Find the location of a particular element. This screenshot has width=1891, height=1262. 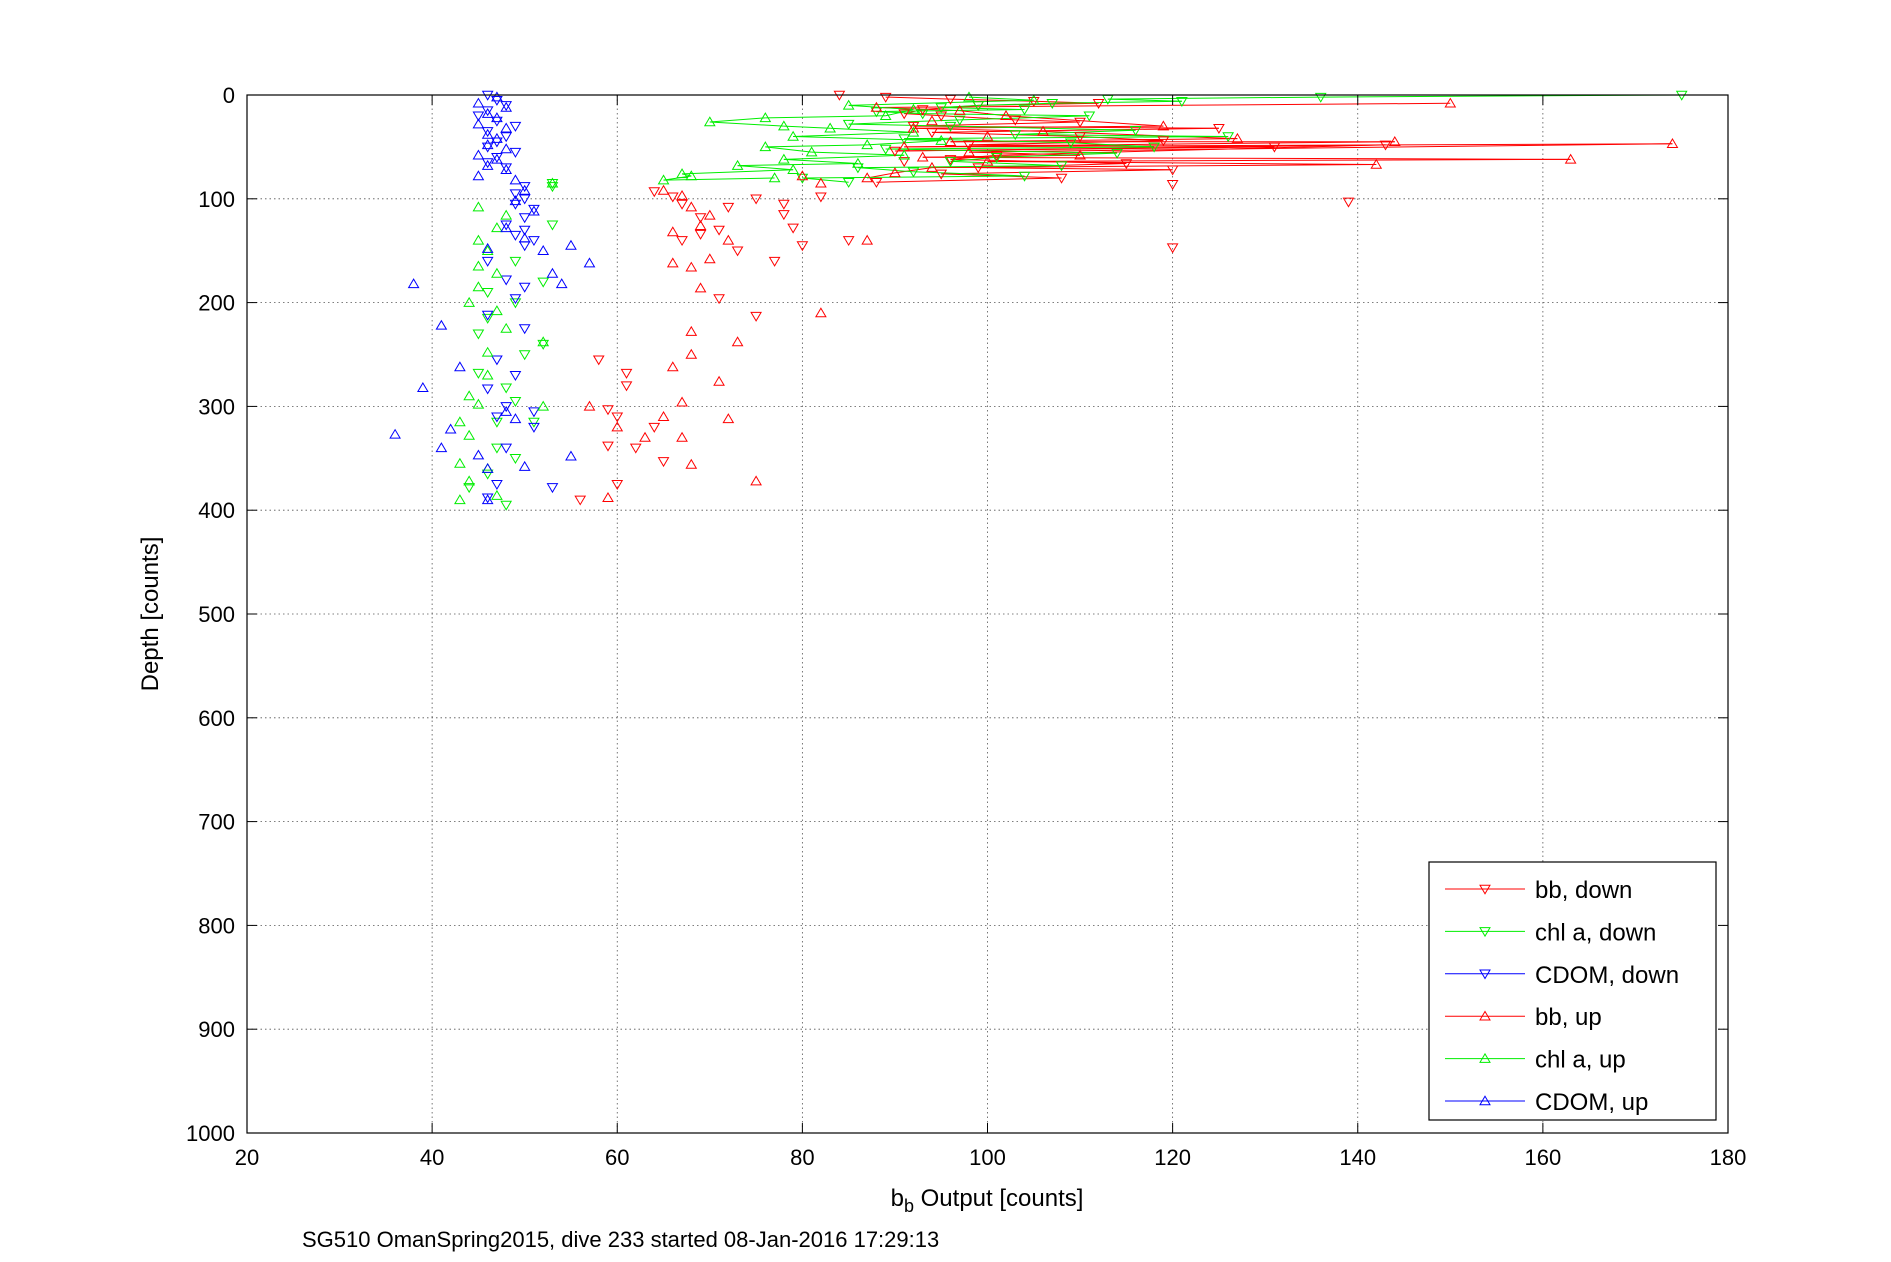

legend-marker is located at coordinates (1485, 1100).